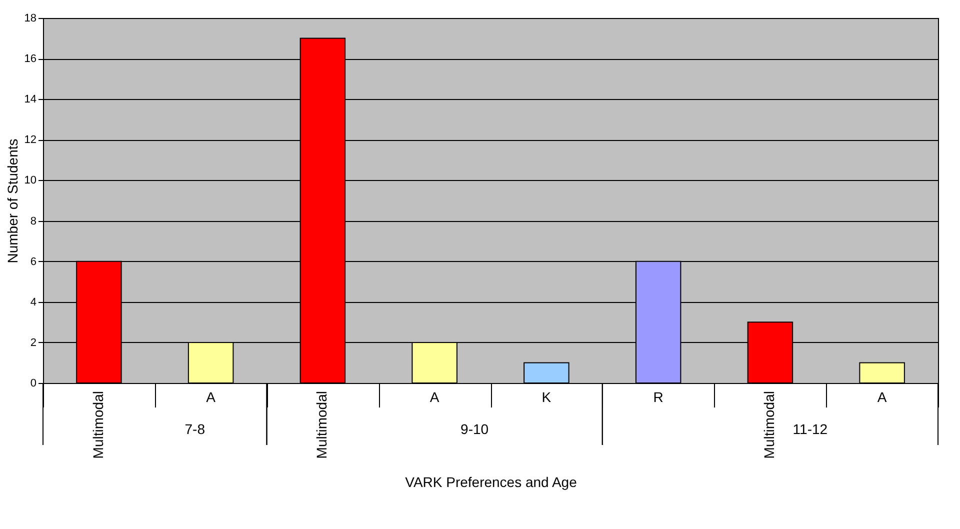  Describe the element at coordinates (12, 201) in the screenshot. I see `y-axis-title: Number of Students` at that location.